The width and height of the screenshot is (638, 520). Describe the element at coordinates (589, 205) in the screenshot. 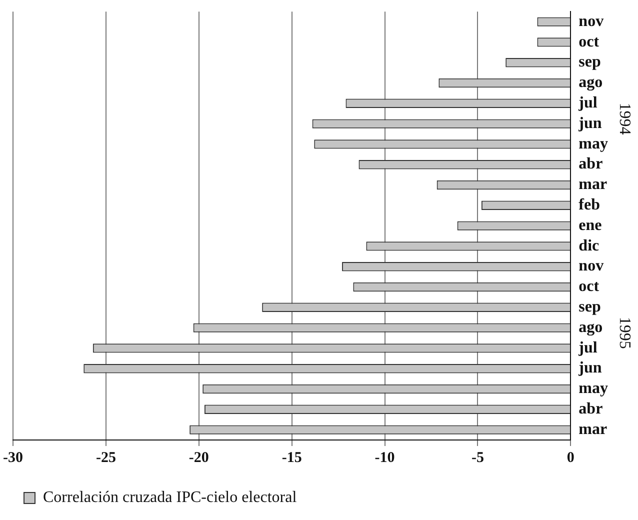

I see `y-tick-label: feb` at that location.